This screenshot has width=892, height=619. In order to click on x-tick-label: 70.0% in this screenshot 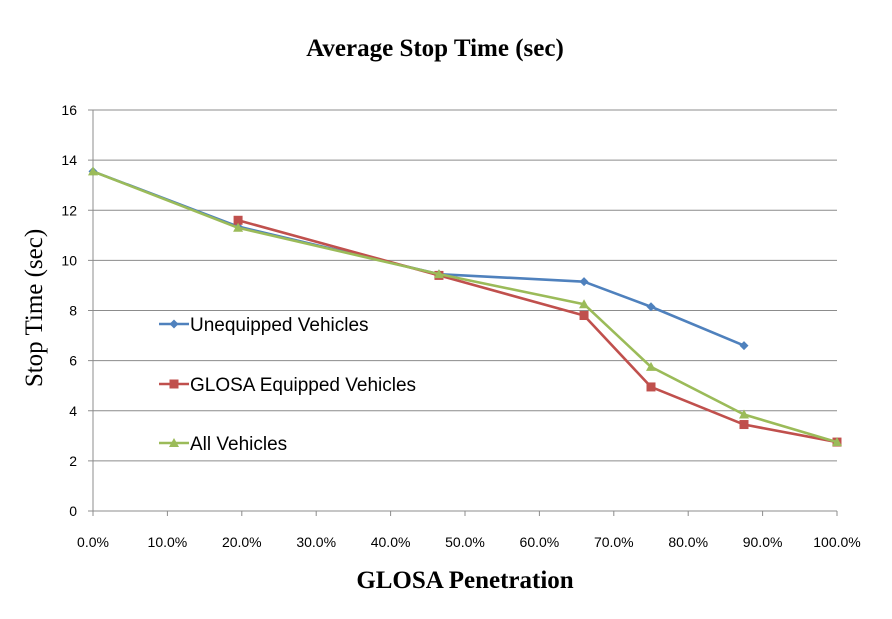, I will do `click(614, 542)`.